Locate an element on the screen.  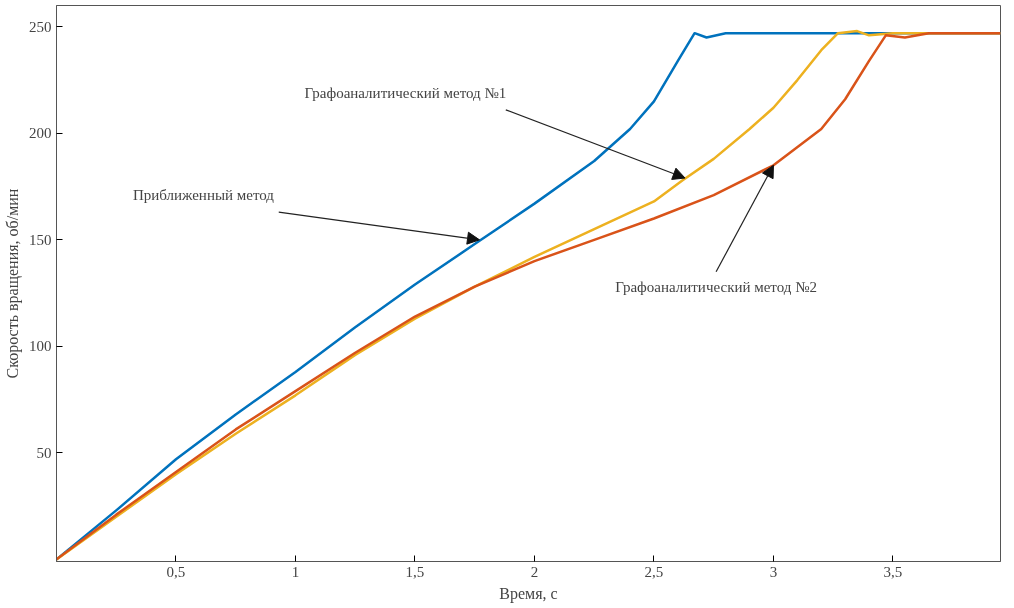
x-tick-label: 3,5 is located at coordinates (893, 571).